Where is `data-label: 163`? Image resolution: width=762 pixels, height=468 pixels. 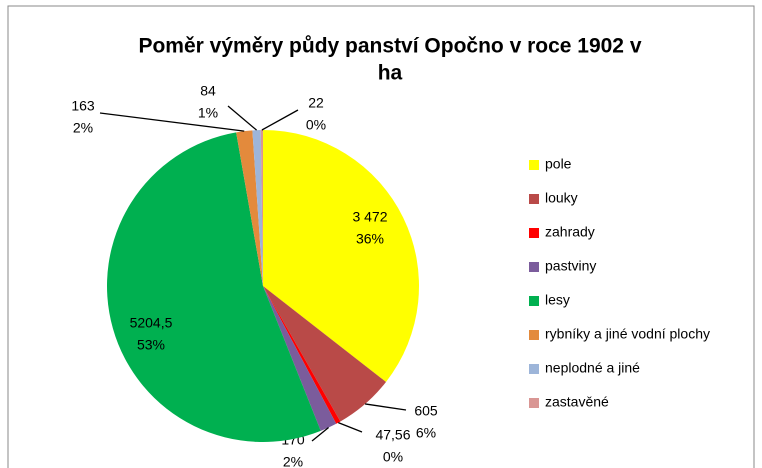
data-label: 163 is located at coordinates (83, 106).